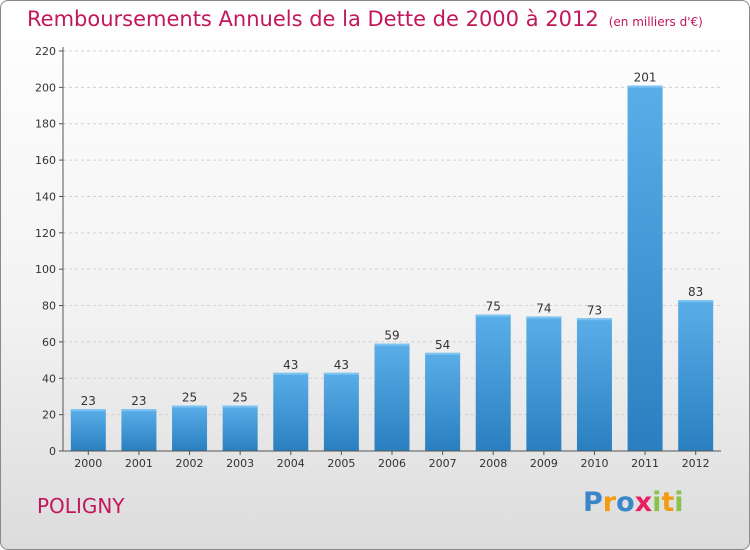 This screenshot has width=750, height=550. What do you see at coordinates (291, 463) in the screenshot?
I see `x-tick-label: 2004` at bounding box center [291, 463].